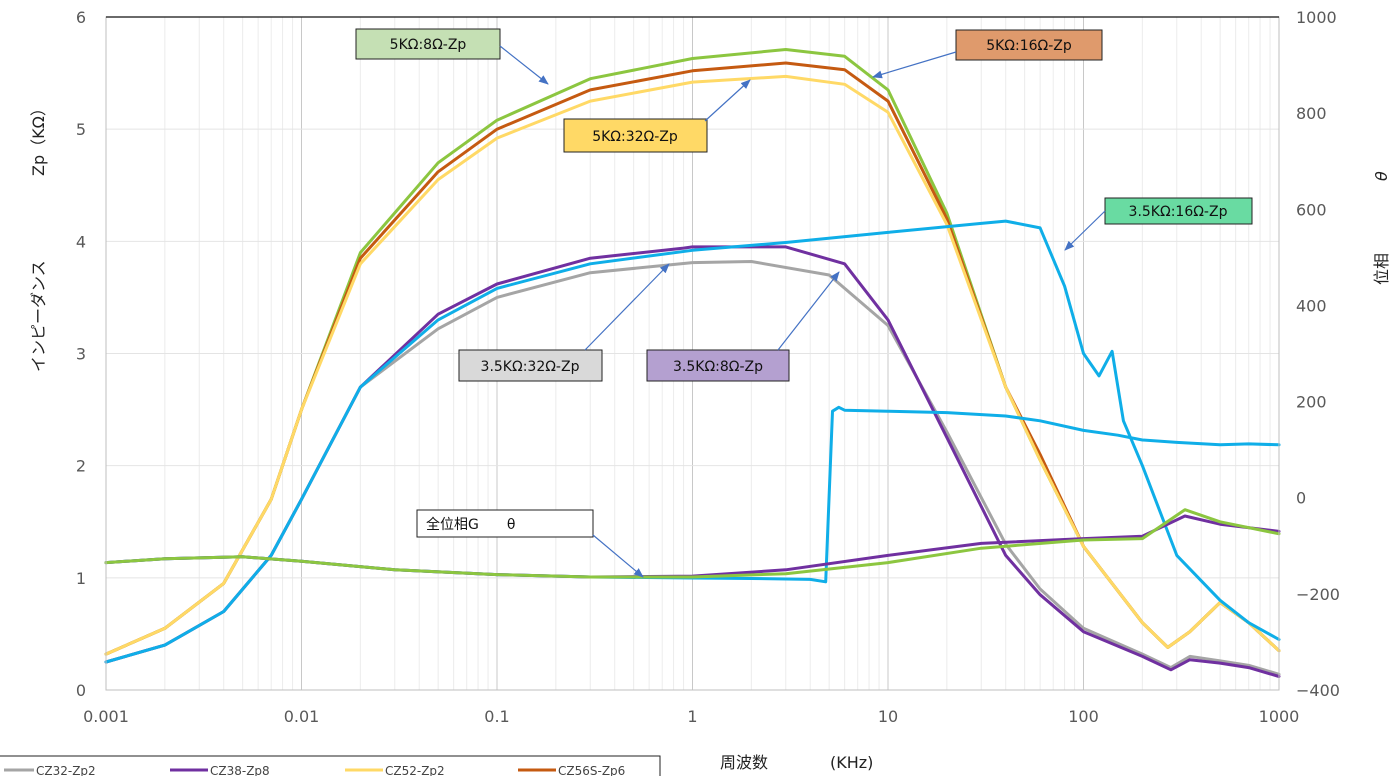 This screenshot has width=1394, height=776. Describe the element at coordinates (635, 137) in the screenshot. I see `svg-text: 5KΩ:32Ω-Zp` at that location.